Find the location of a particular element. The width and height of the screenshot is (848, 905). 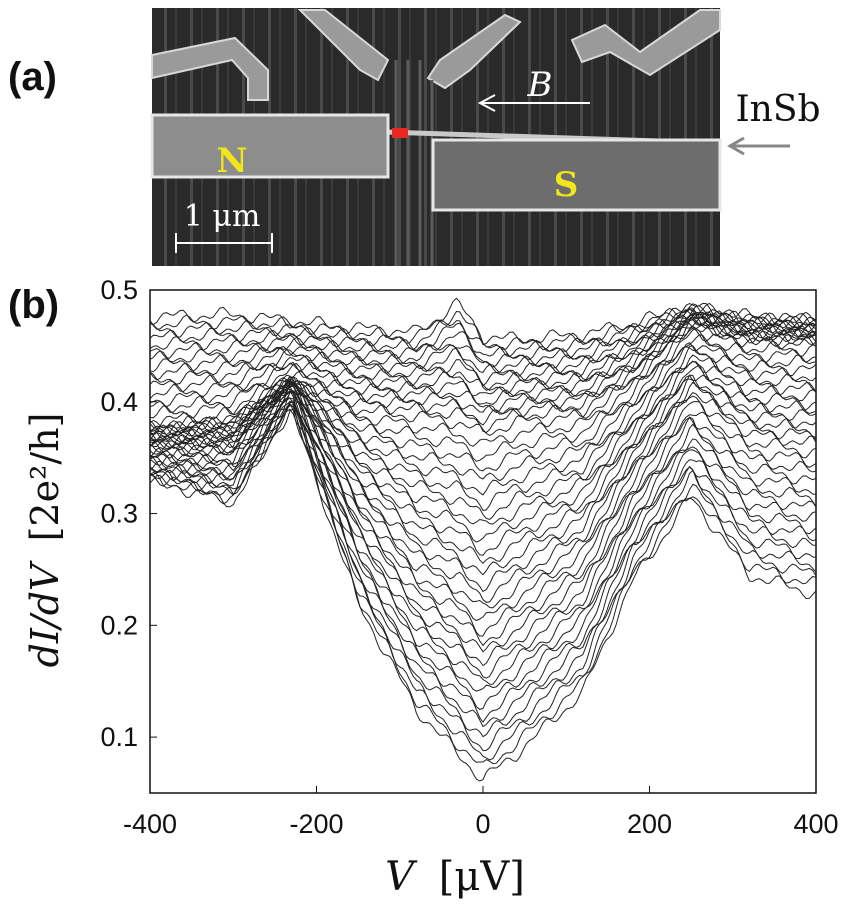

x-axis-ticks: -400 -200 0 200 400 is located at coordinates (481, 812).